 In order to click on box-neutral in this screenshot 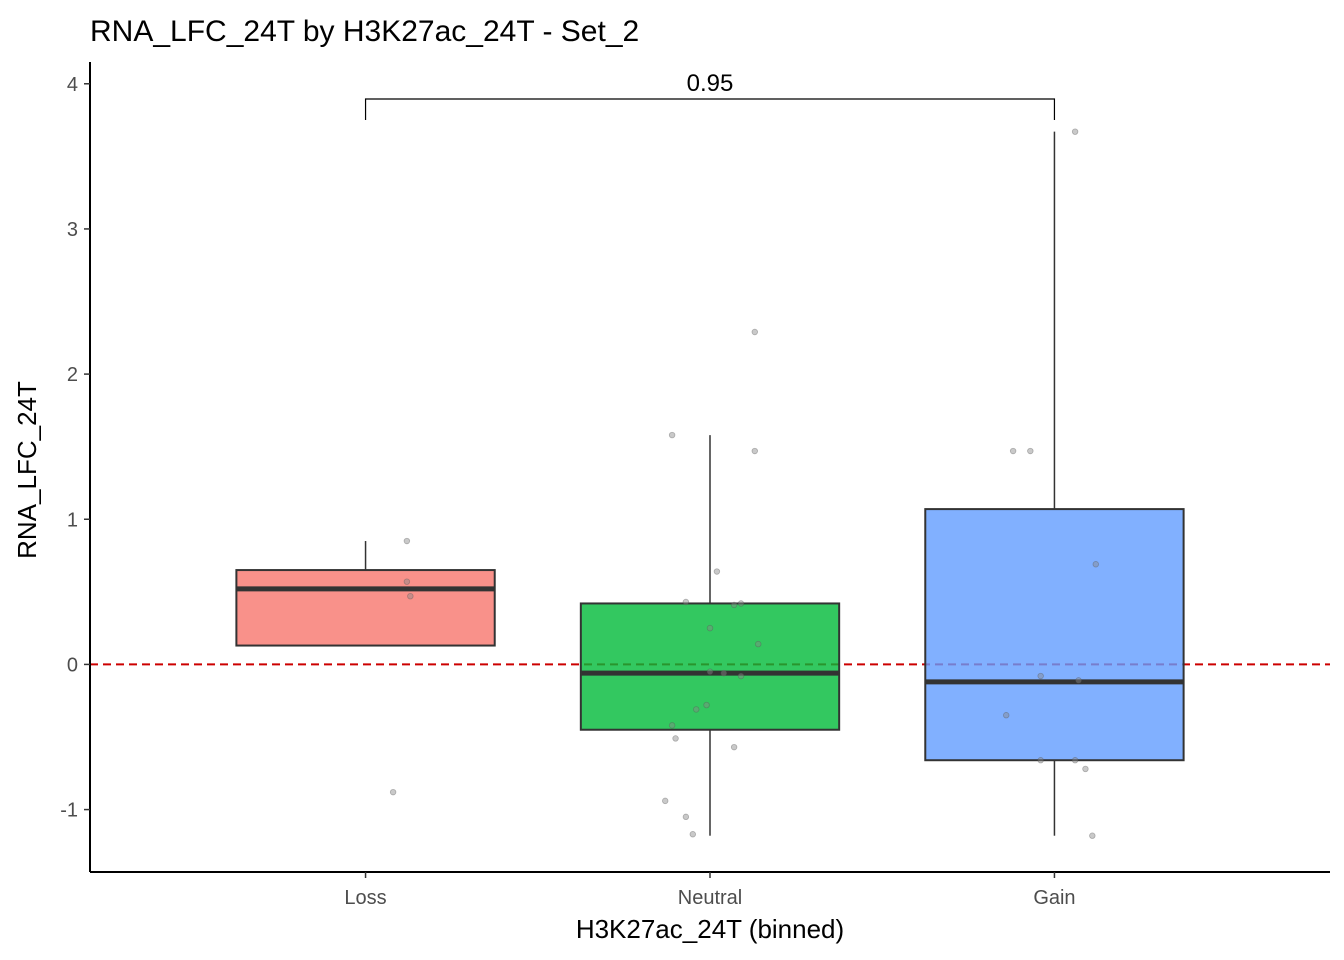, I will do `click(710, 666)`.